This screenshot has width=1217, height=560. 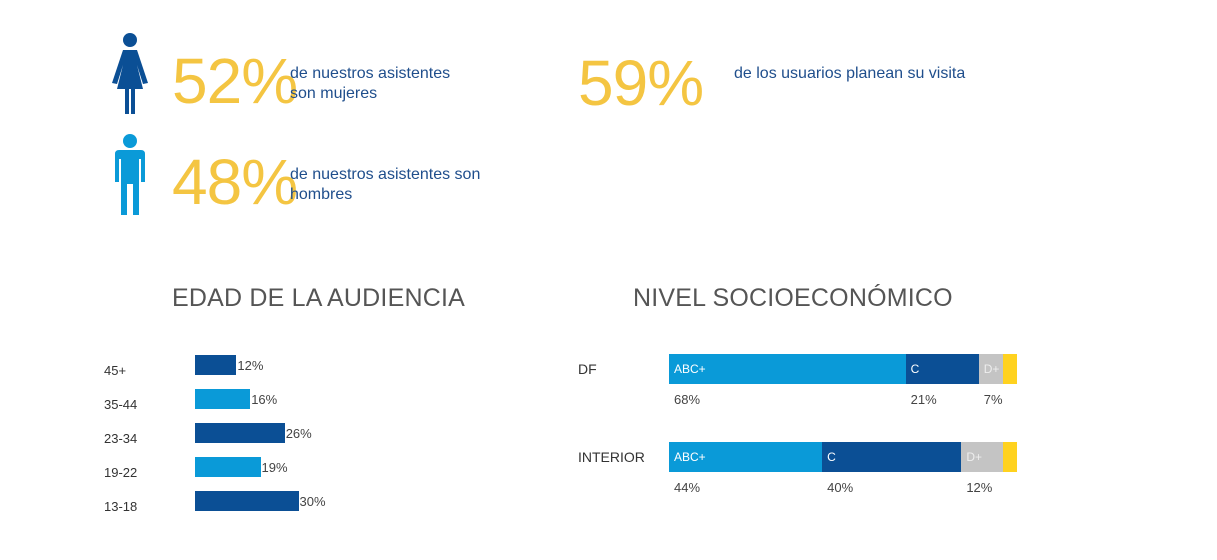 What do you see at coordinates (274, 467) in the screenshot?
I see `age-value-label: 19%` at bounding box center [274, 467].